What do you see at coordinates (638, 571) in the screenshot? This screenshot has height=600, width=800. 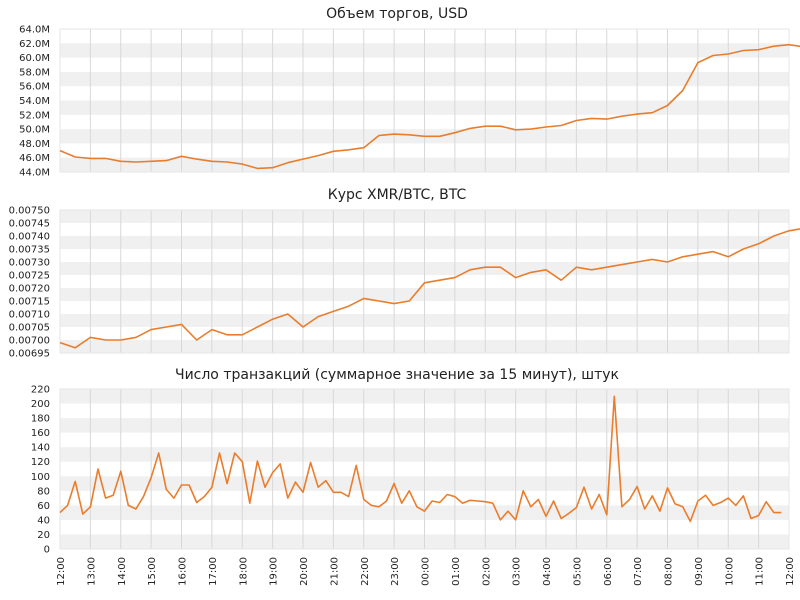 I see `x-tick-label: 07:00` at bounding box center [638, 571].